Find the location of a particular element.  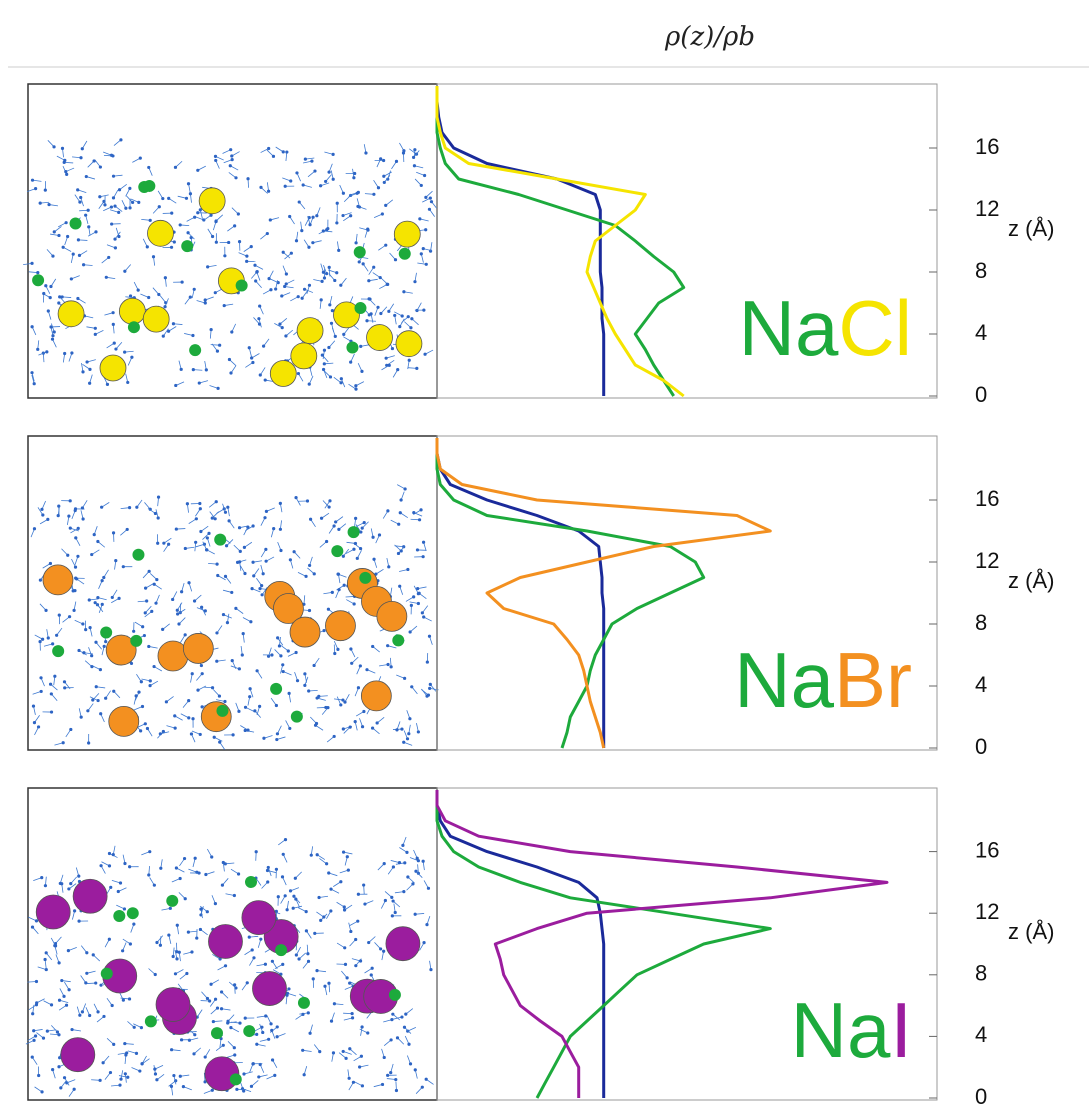

z-tick-label: 4 is located at coordinates (981, 332).